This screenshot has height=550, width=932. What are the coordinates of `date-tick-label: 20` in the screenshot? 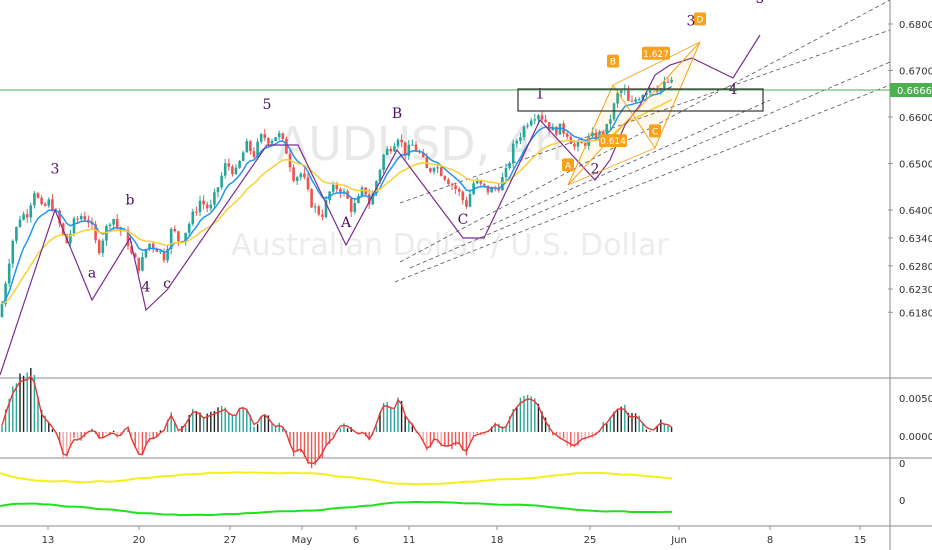 It's located at (139, 540).